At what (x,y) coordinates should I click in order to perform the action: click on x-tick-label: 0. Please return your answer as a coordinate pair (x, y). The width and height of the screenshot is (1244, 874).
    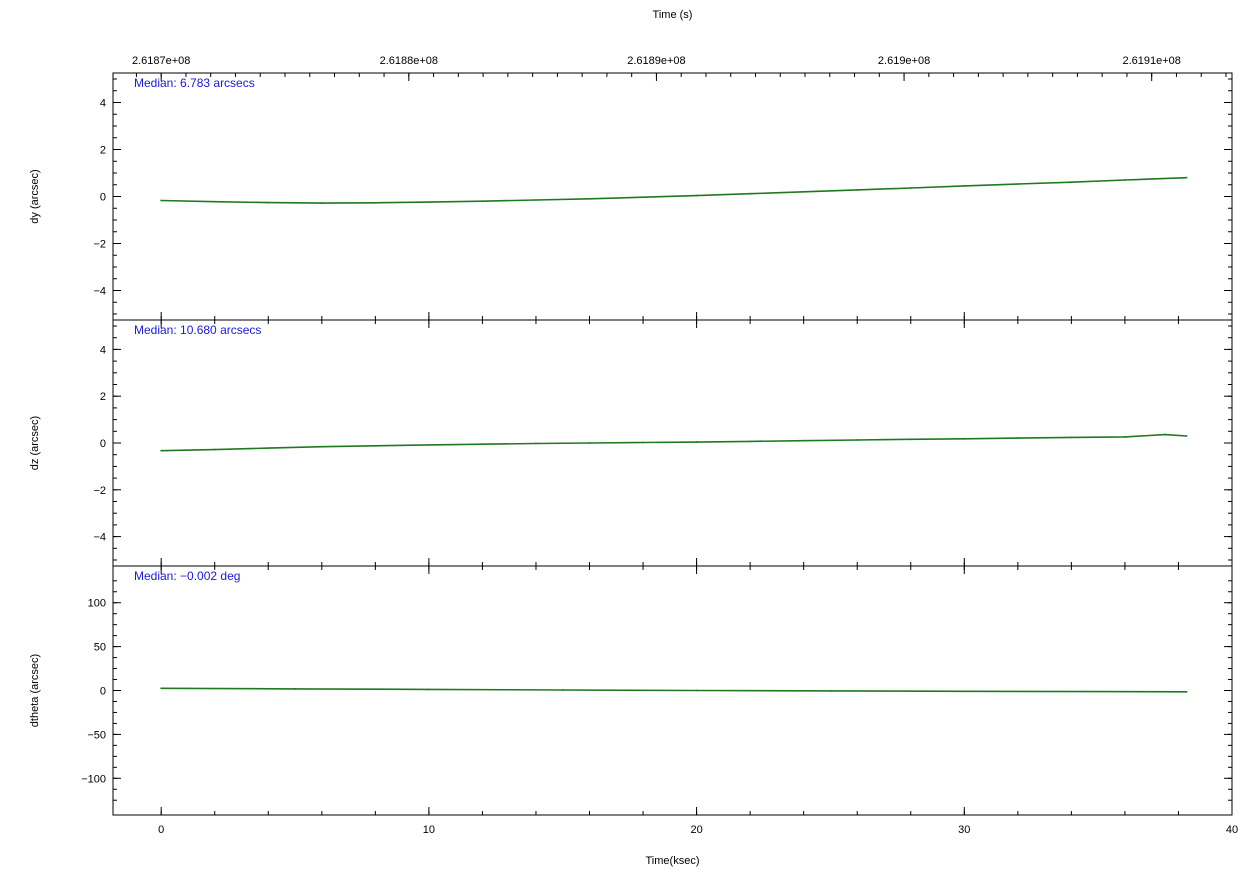
    Looking at the image, I should click on (161, 830).